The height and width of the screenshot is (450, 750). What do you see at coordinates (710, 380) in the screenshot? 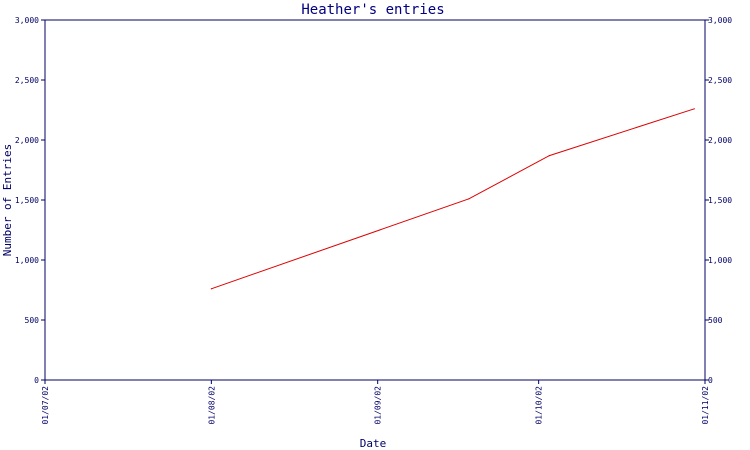
I see `y-tick-label-right: 0` at bounding box center [710, 380].